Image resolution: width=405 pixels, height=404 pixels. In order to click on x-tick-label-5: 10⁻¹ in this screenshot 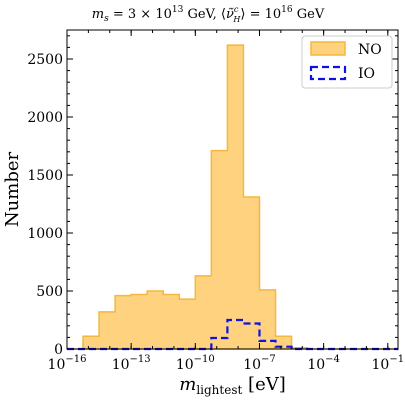, I will do `click(388, 363)`.